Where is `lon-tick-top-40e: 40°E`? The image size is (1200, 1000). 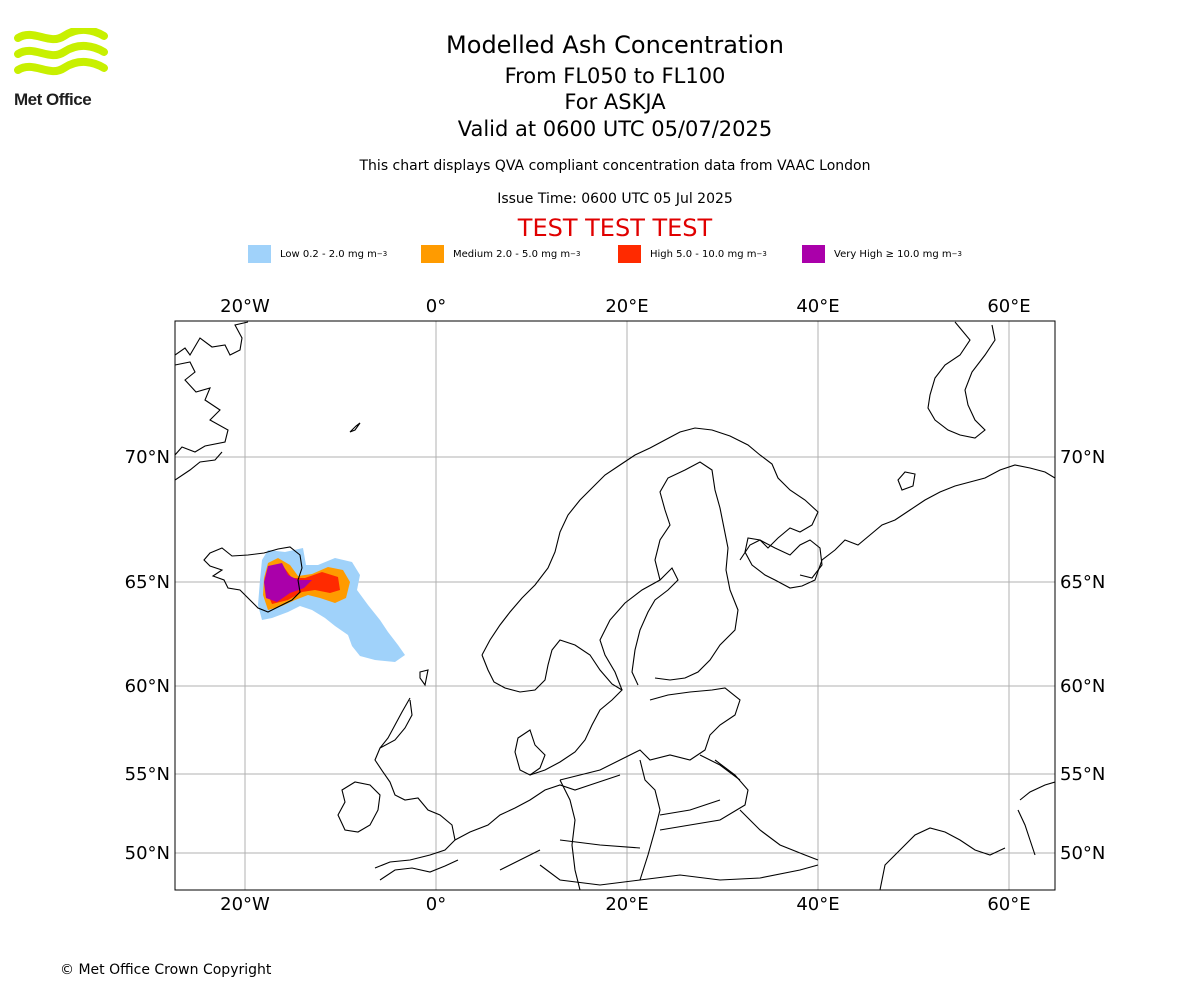
lon-tick-top-40e: 40°E is located at coordinates (817, 306).